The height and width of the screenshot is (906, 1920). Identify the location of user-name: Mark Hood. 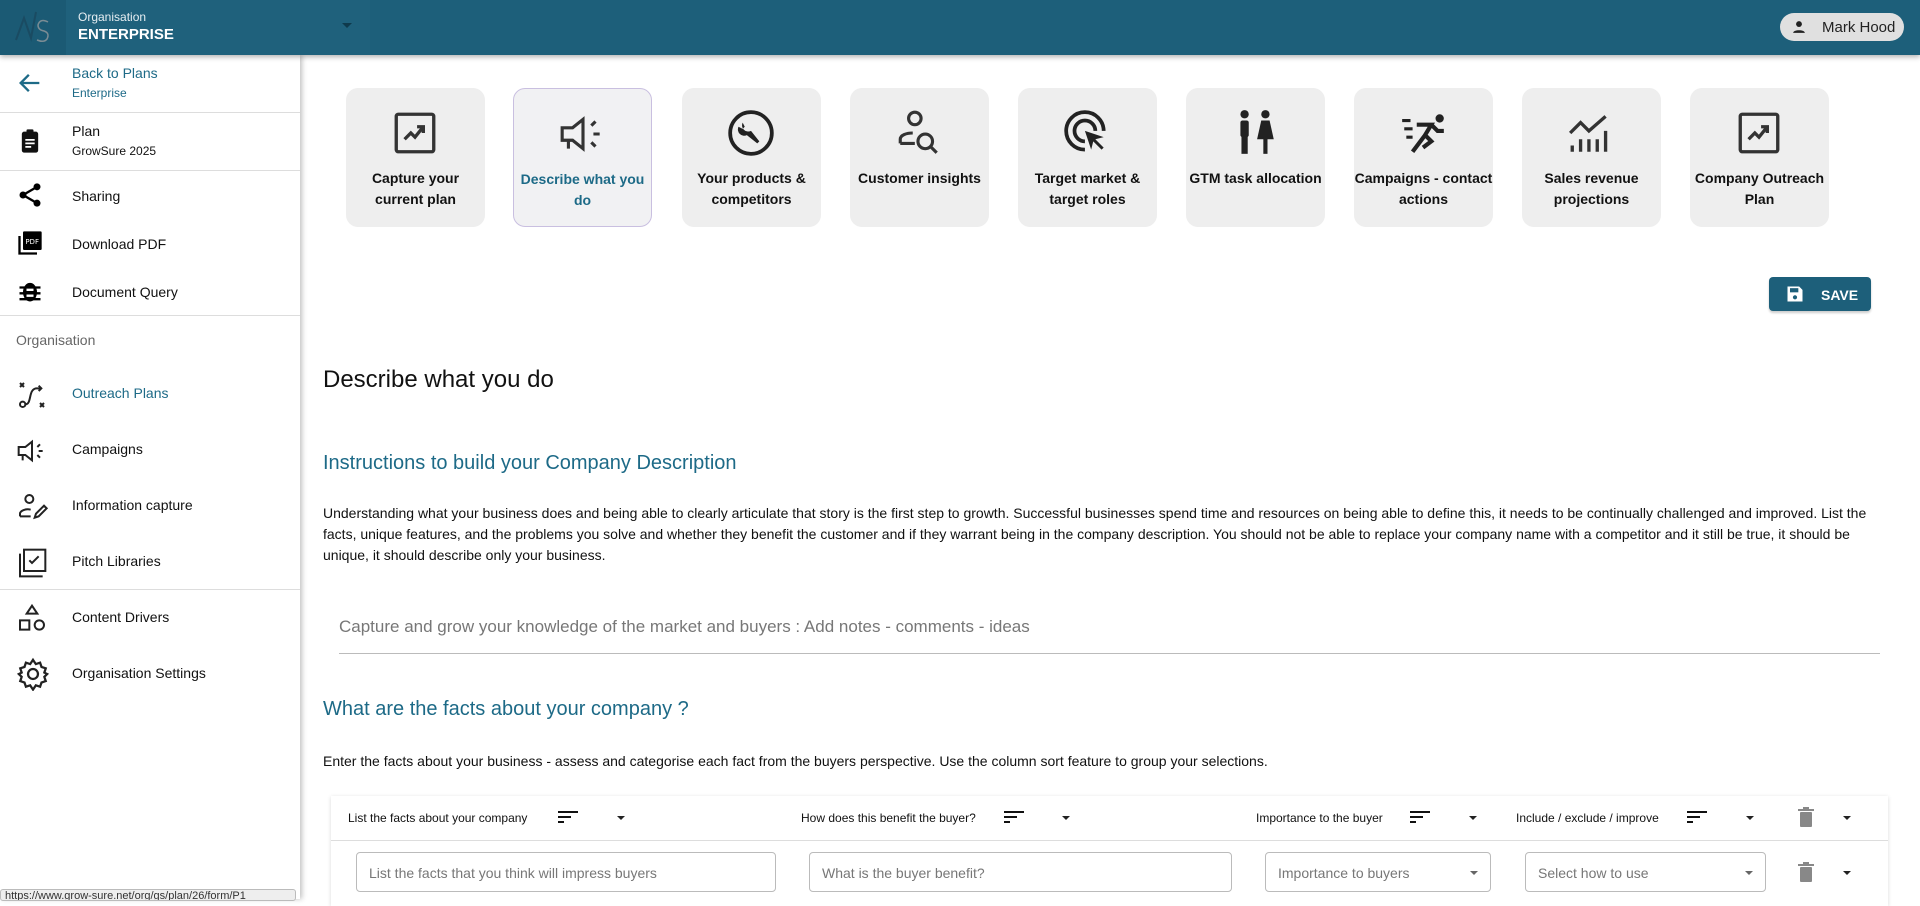
(1859, 27).